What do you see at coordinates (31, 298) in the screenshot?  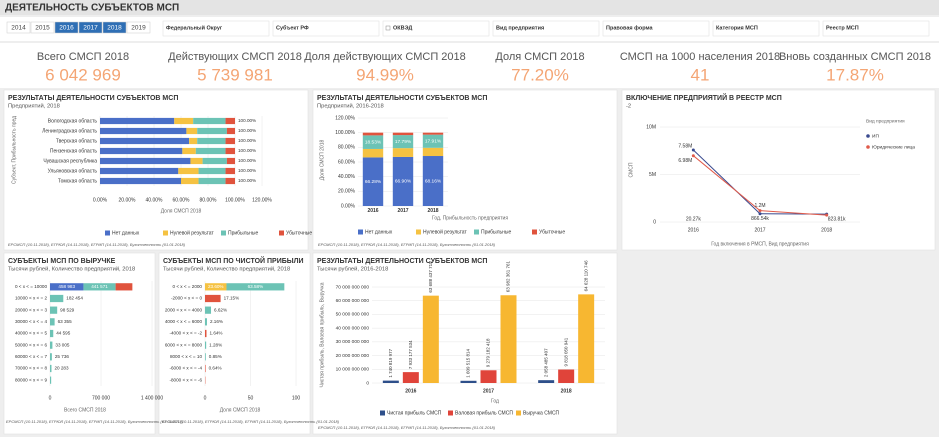 I see `category-label: 10000 < x < = 2` at bounding box center [31, 298].